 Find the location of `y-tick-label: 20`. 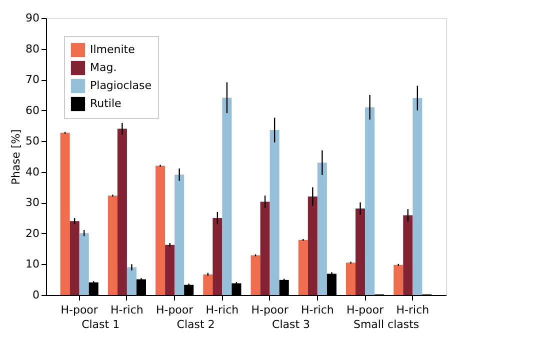

y-tick-label: 20 is located at coordinates (33, 233).